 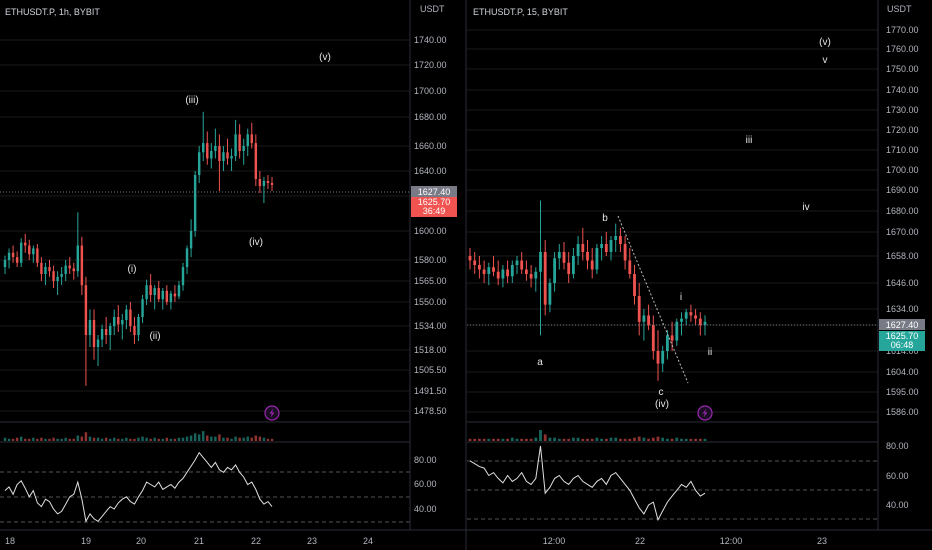 I want to click on r-price-tick: 1680.00, so click(x=902, y=211).